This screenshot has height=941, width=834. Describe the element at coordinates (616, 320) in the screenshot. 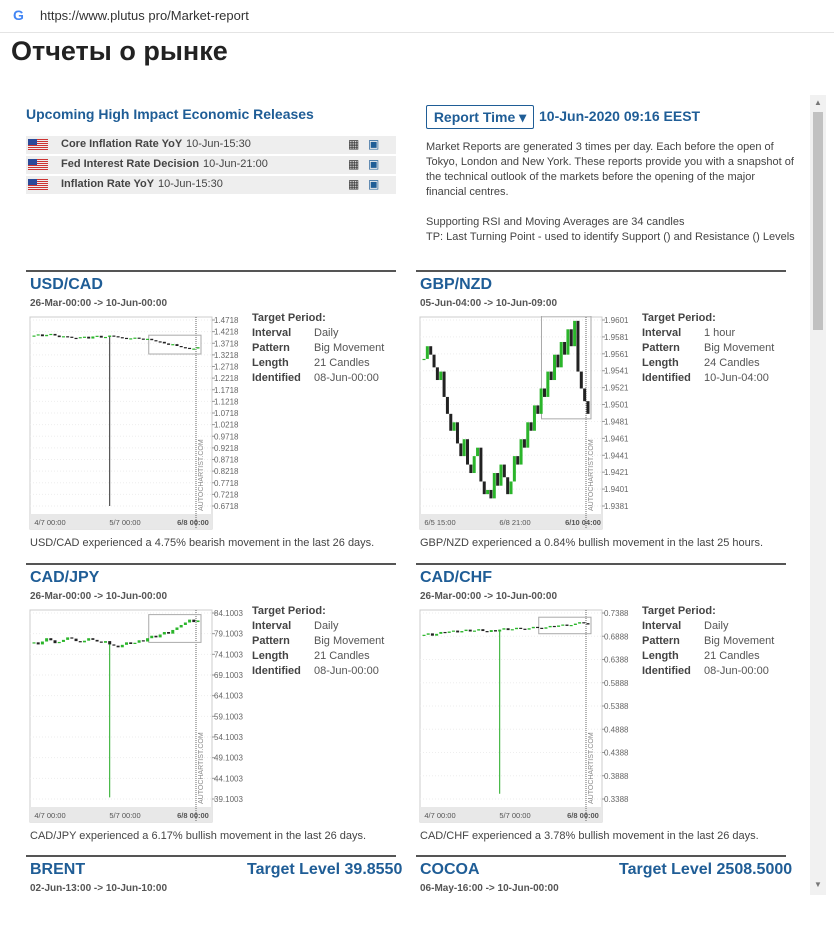

I see `y-tick-label: 1.9601` at that location.